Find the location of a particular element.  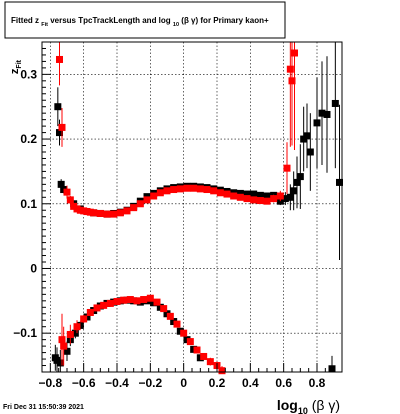

title-subscript-10: 10 is located at coordinates (176, 25).